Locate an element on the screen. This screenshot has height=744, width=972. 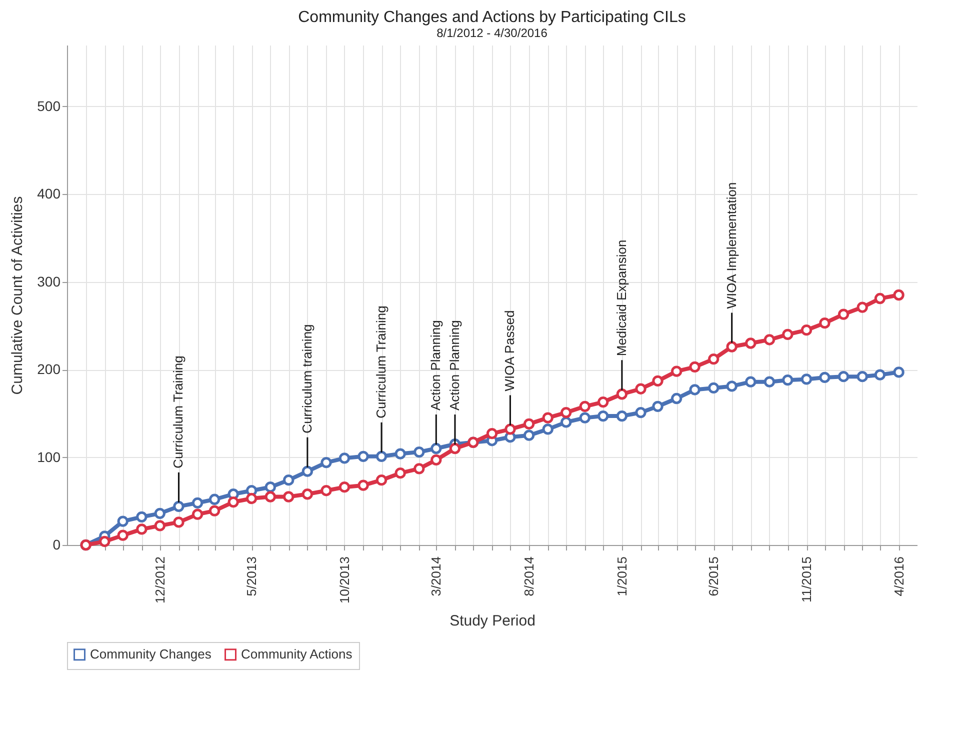
annotation: WIOA Passed is located at coordinates (510, 351).